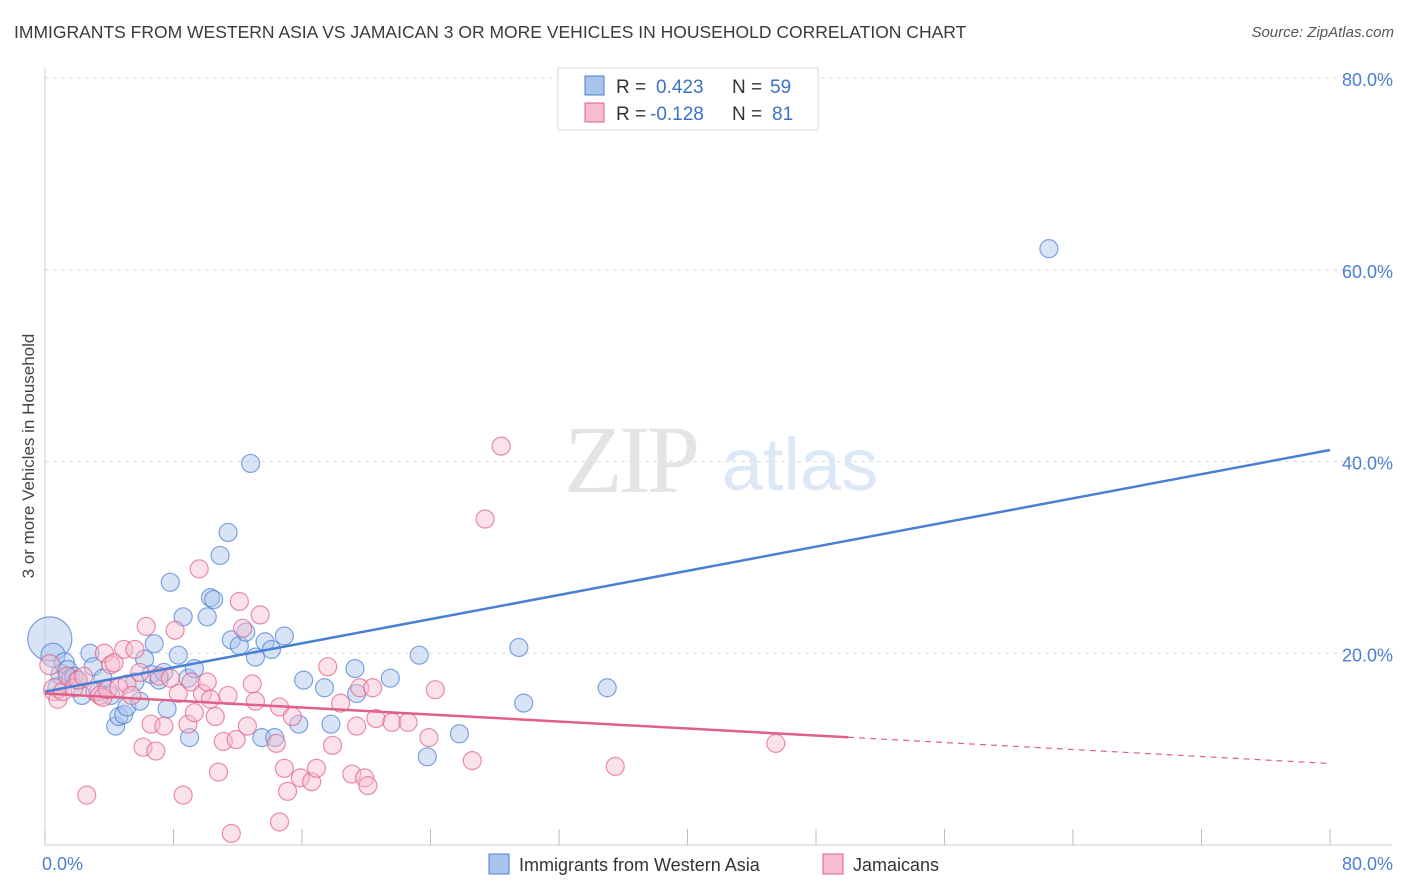  What do you see at coordinates (446, 715) in the screenshot?
I see `trend-line-jamaicans` at bounding box center [446, 715].